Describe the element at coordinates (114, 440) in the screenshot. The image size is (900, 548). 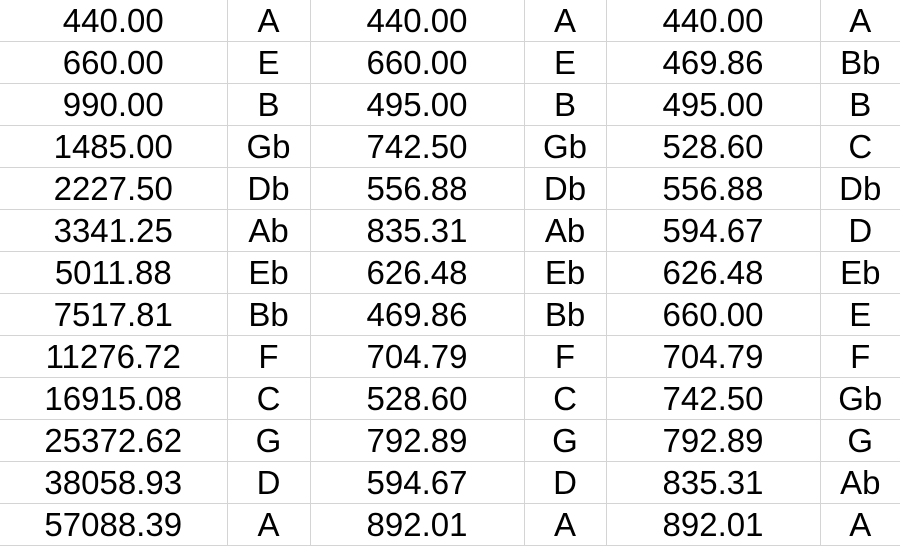
I see `frequency-cell: 25372.62` at that location.